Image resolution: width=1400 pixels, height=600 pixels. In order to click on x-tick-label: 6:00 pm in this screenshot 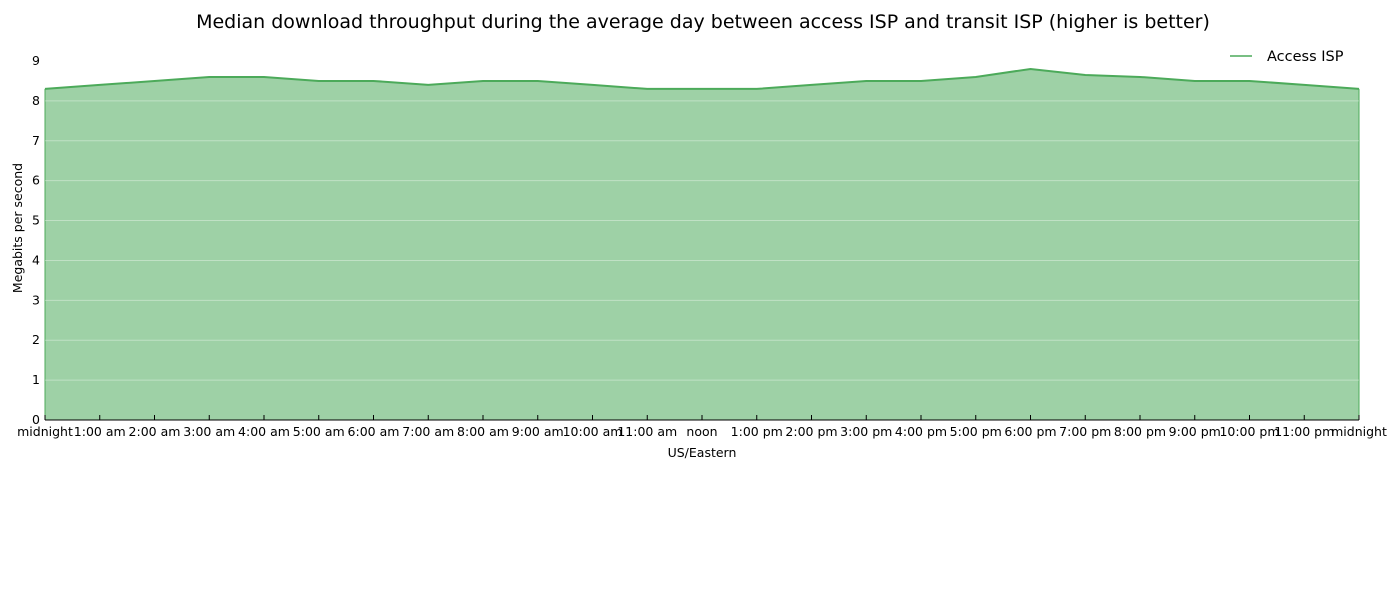, I will do `click(1030, 431)`.